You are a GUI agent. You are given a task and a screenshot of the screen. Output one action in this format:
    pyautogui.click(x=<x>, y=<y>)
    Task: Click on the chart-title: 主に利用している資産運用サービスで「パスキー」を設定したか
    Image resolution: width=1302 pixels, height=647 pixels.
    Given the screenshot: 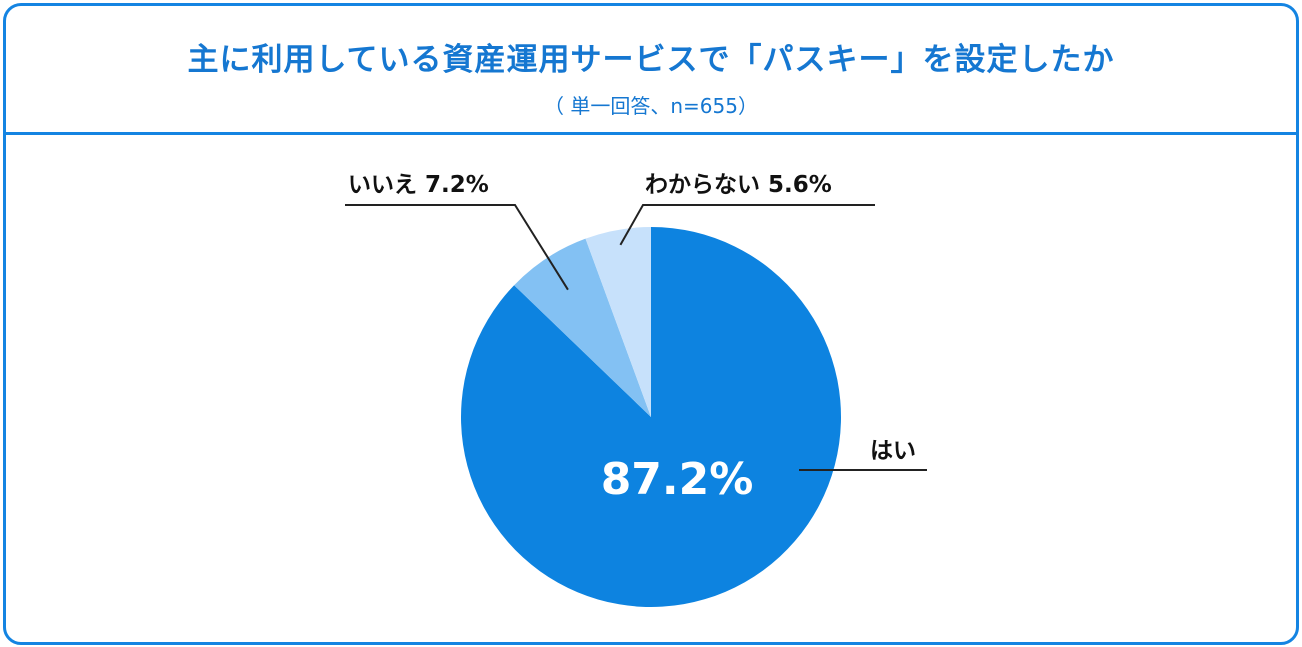 What is the action you would take?
    pyautogui.click(x=651, y=60)
    